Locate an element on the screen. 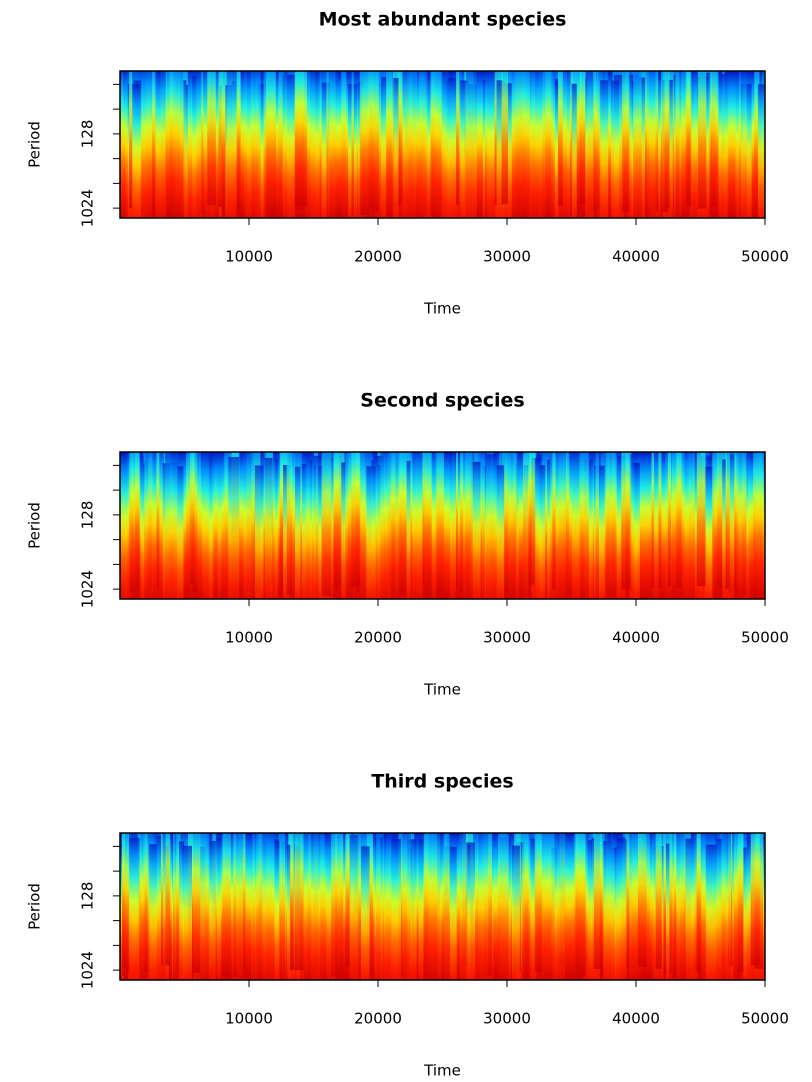  x-tick-label: 30000 is located at coordinates (507, 1019).